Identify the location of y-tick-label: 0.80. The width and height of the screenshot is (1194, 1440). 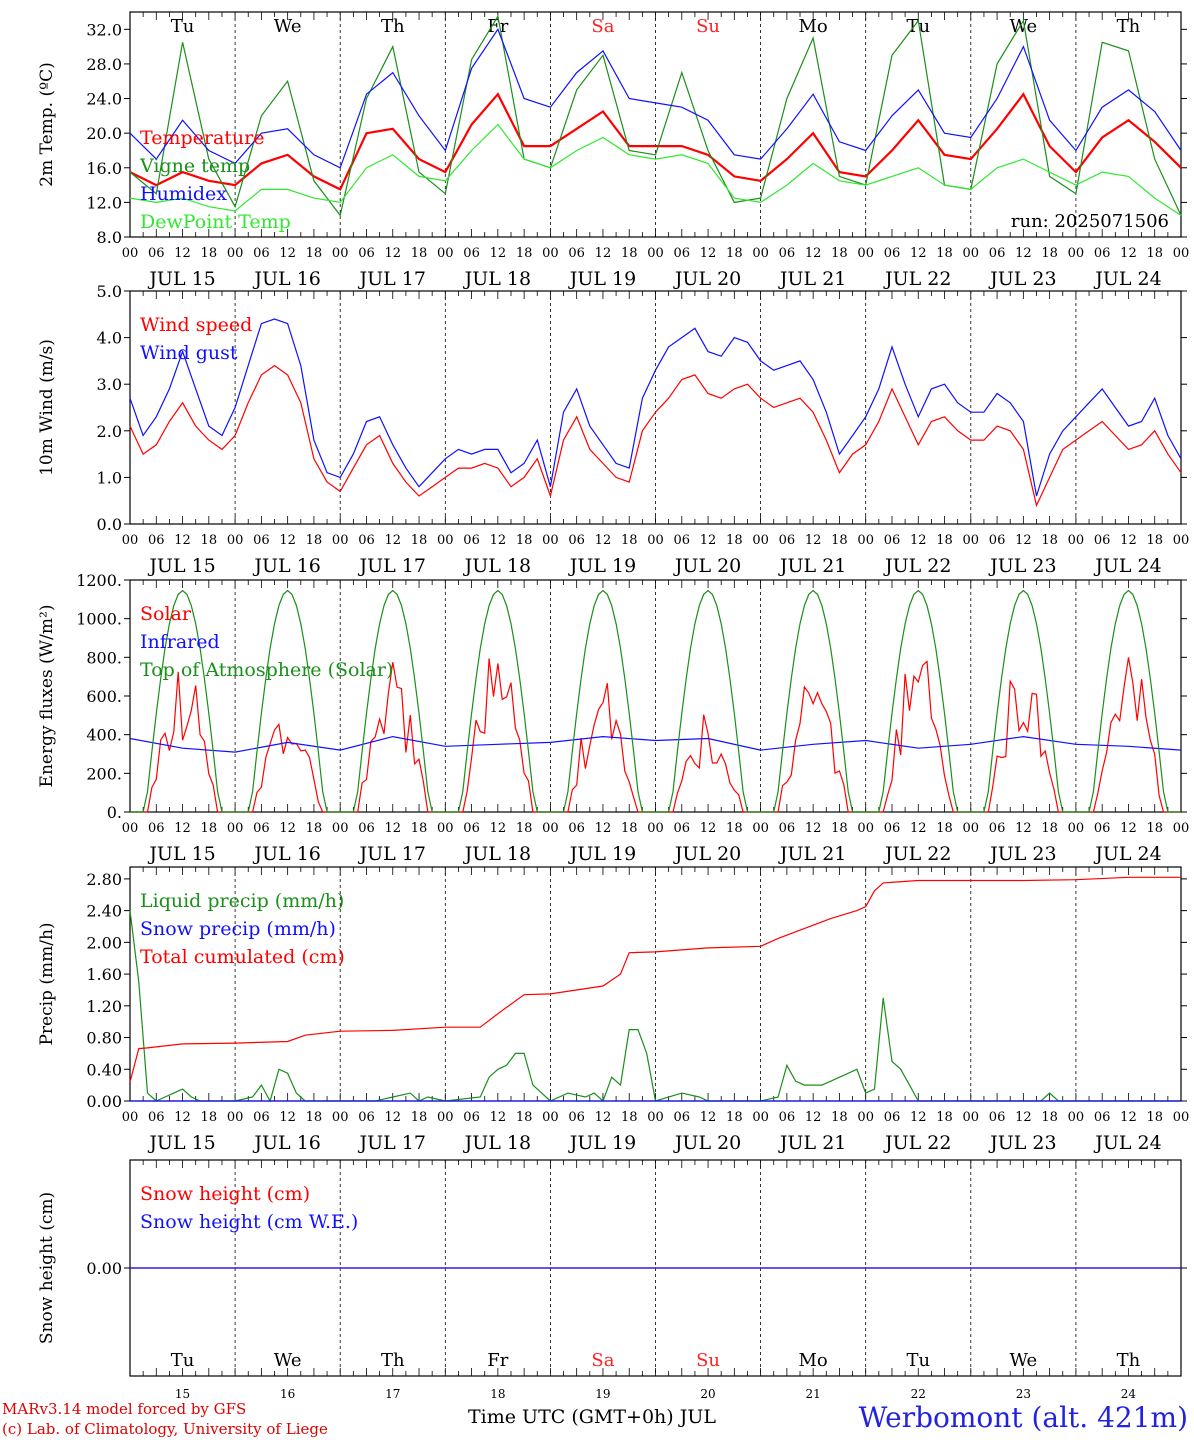
(104, 1038).